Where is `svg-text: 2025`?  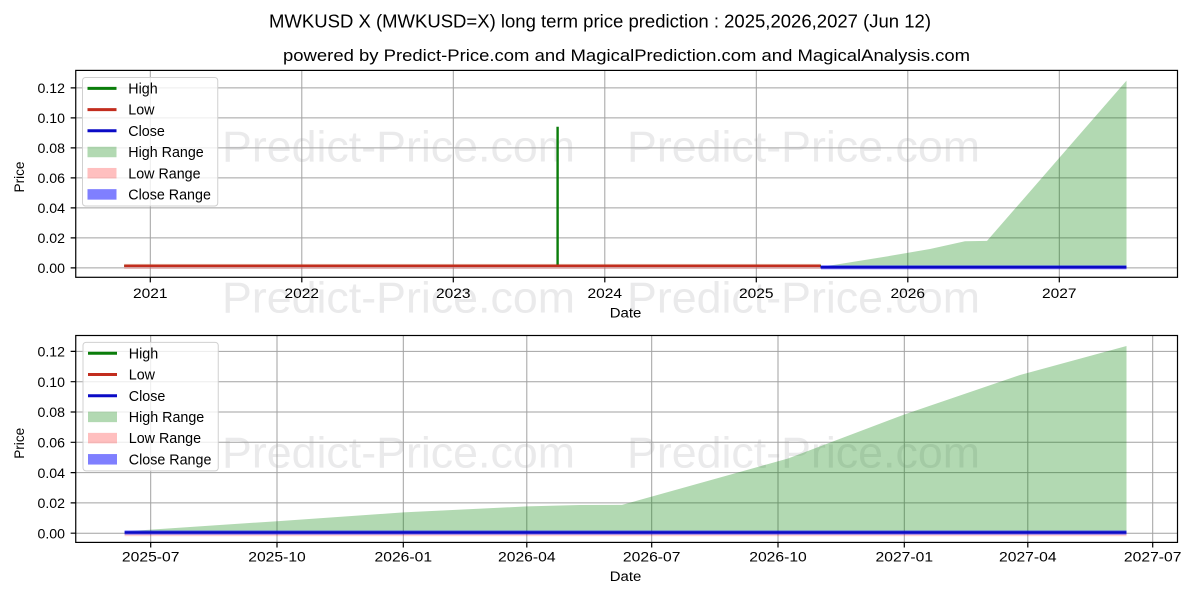 svg-text: 2025 is located at coordinates (756, 293).